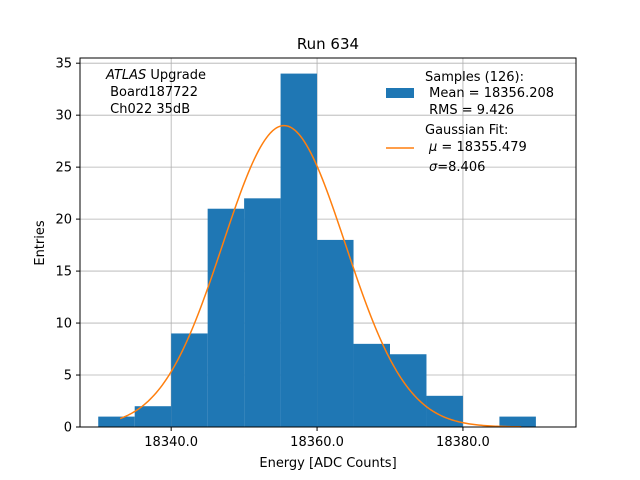 The width and height of the screenshot is (640, 480). What do you see at coordinates (461, 167) in the screenshot?
I see `legend-sigma-value: =8.406` at bounding box center [461, 167].